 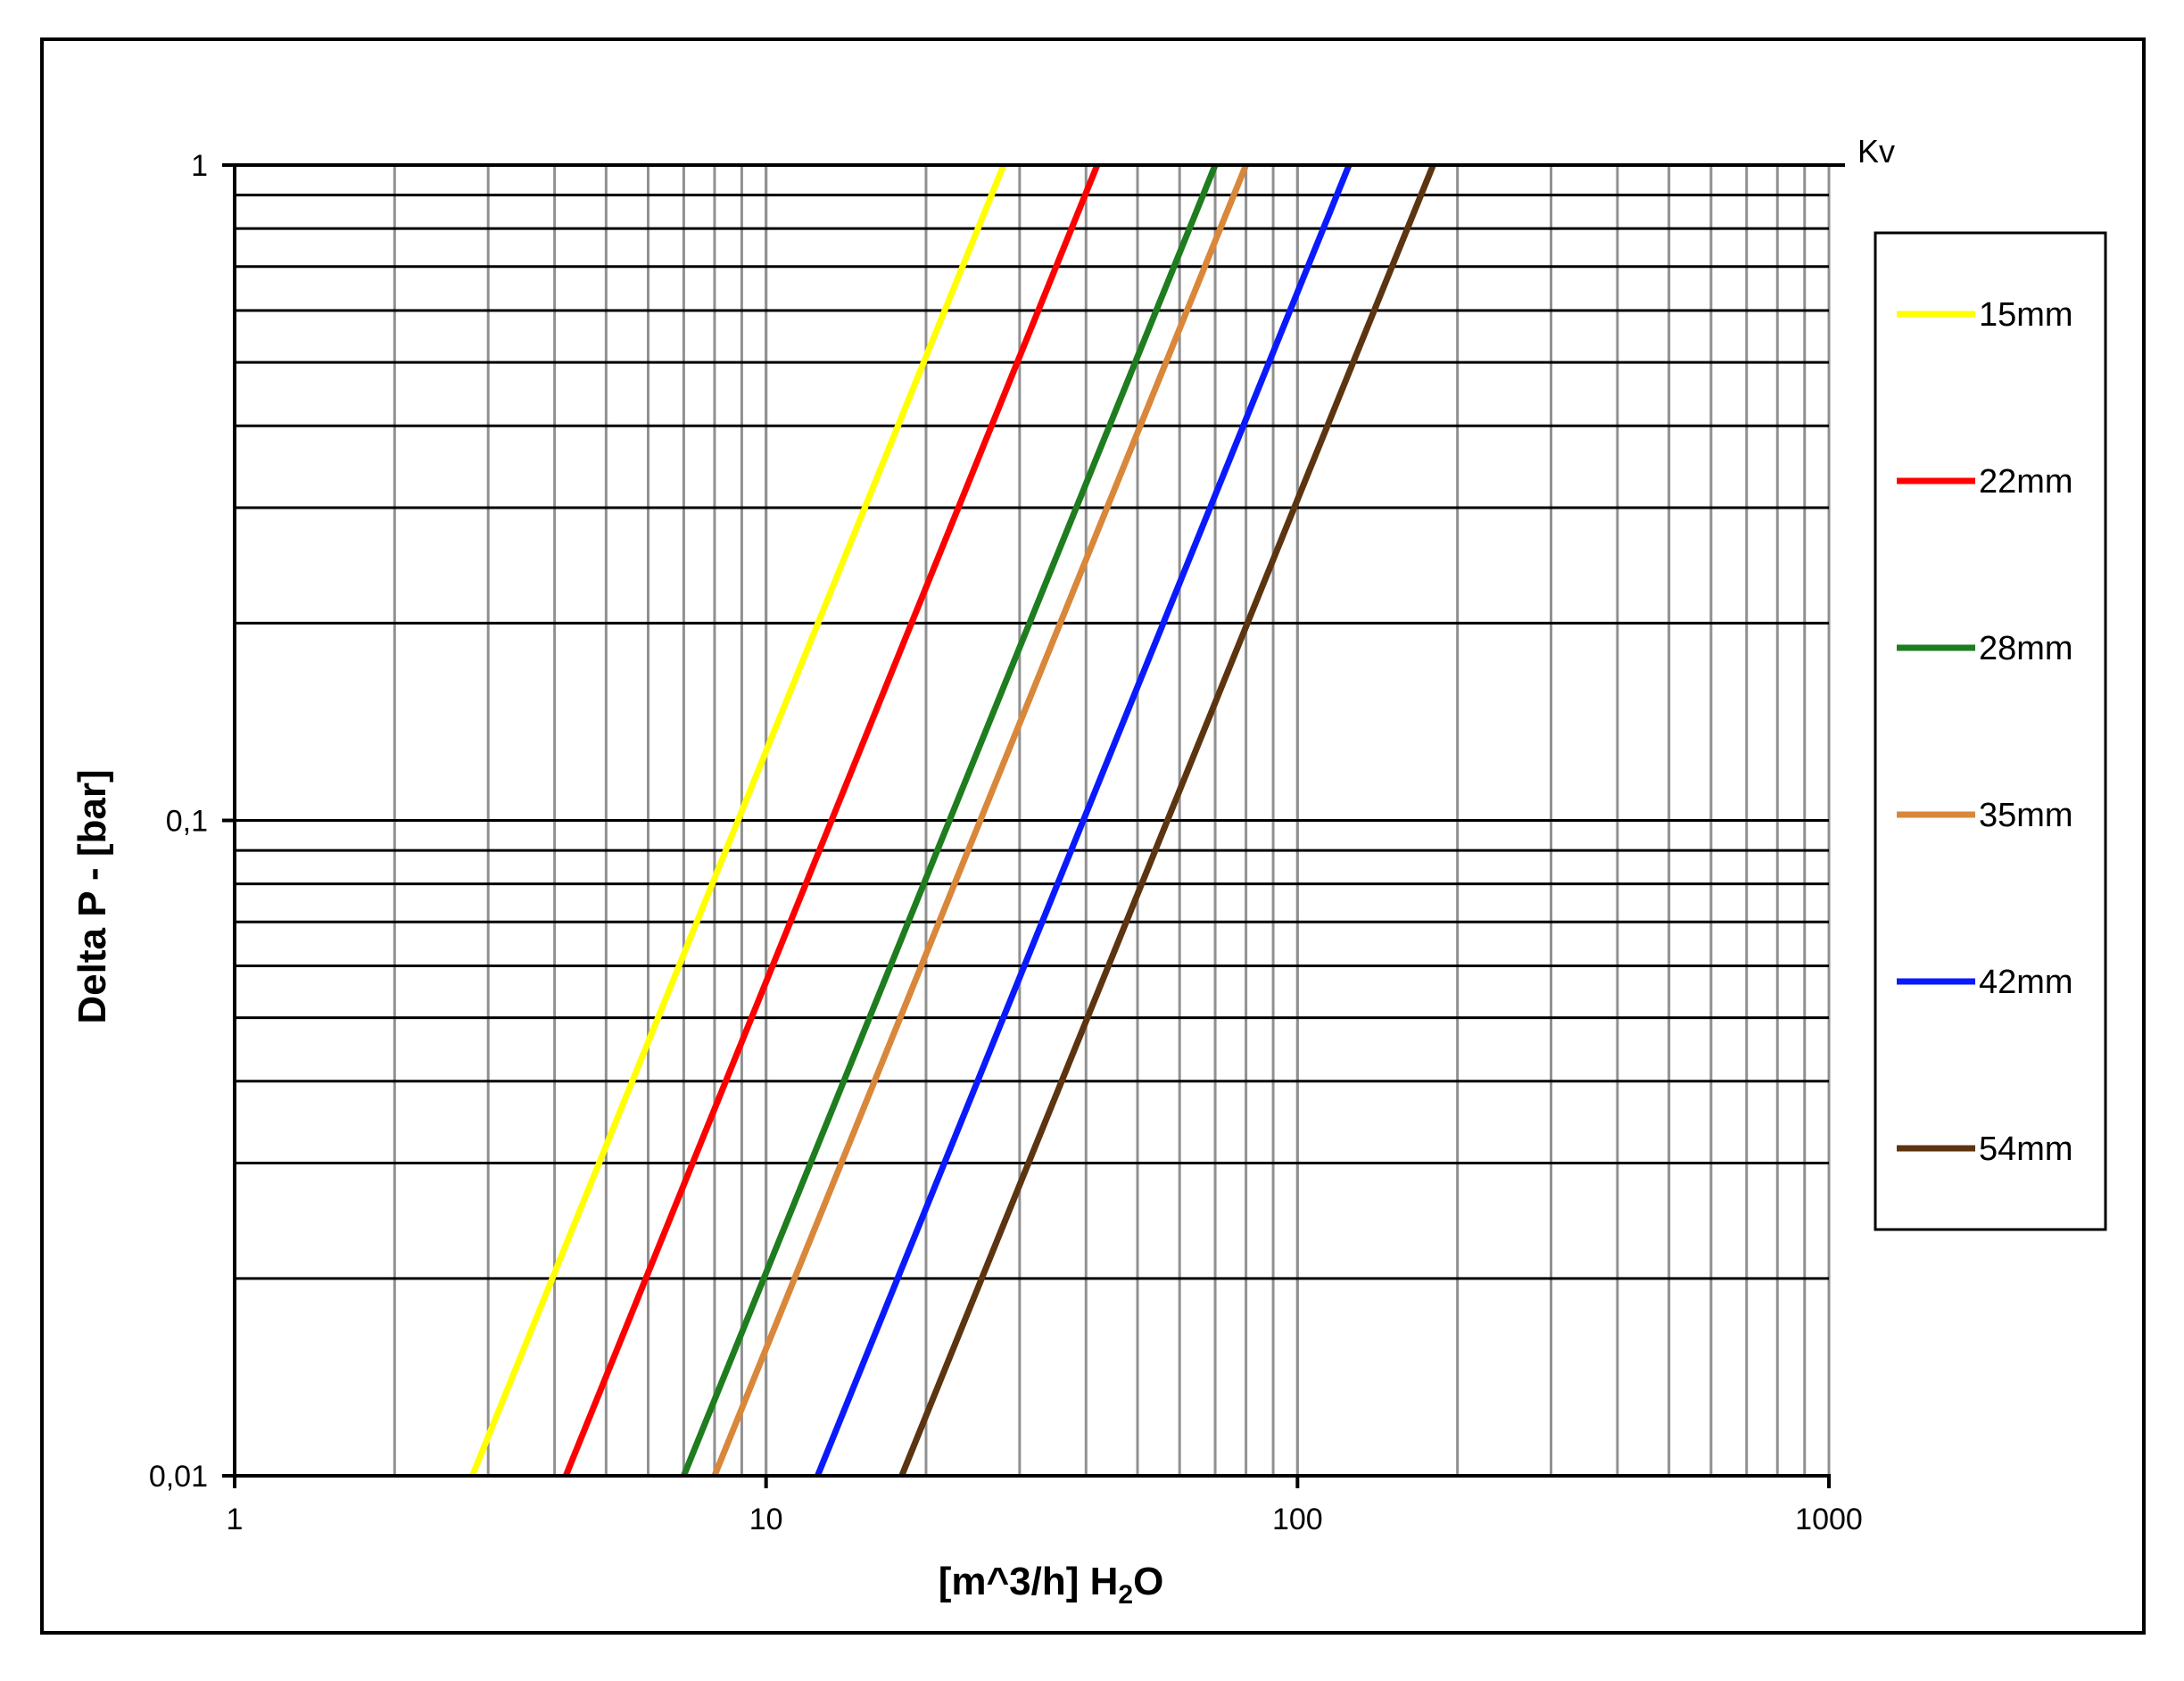 What do you see at coordinates (2026, 815) in the screenshot?
I see `legend-label: 35mm` at bounding box center [2026, 815].